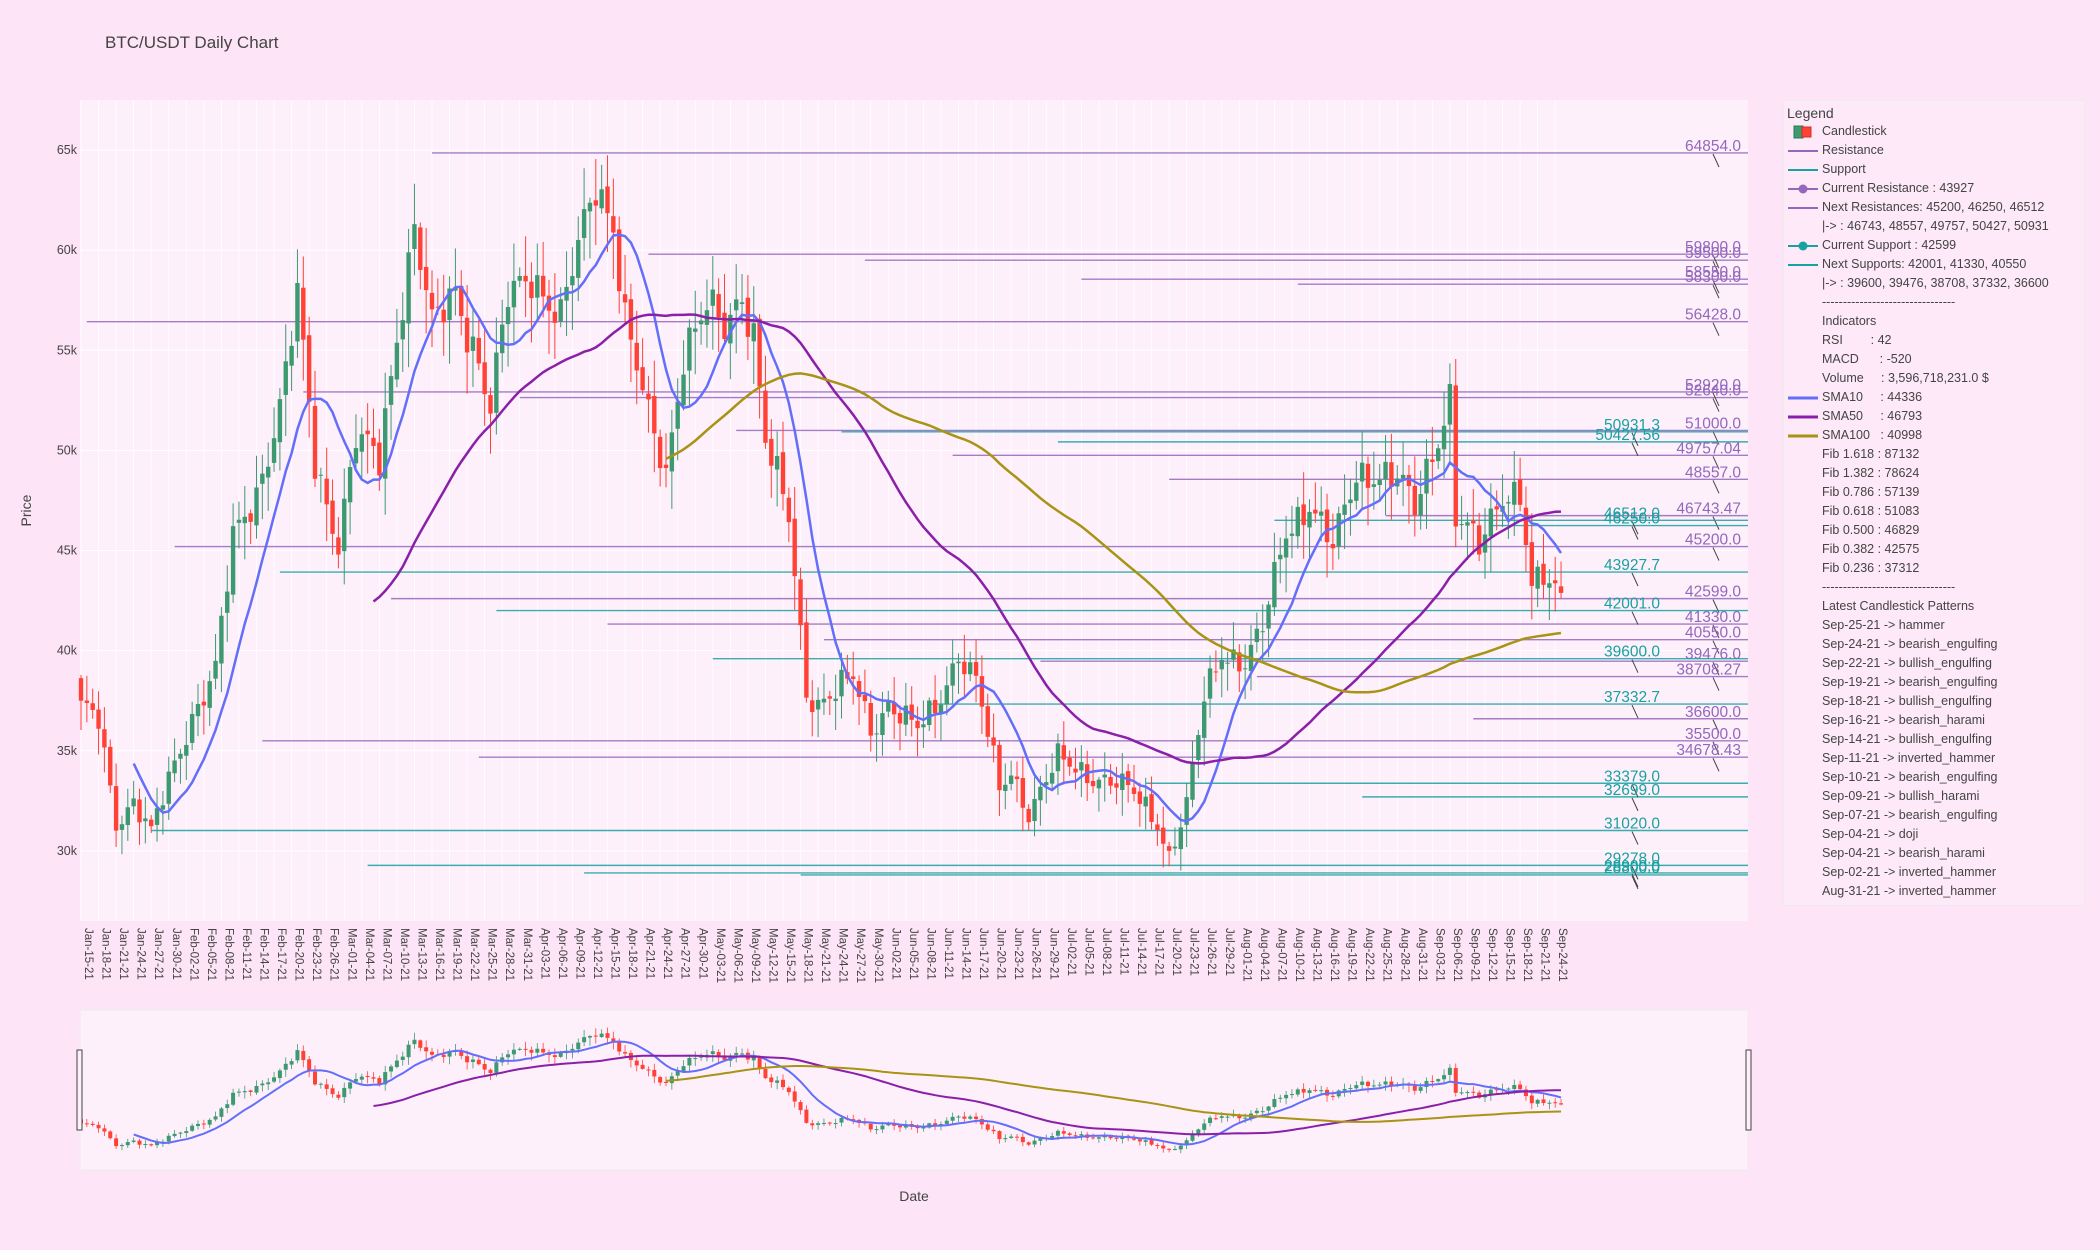 The width and height of the screenshot is (2100, 1250). I want to click on legend-item-label: SMA100 : 40998, so click(1872, 435).